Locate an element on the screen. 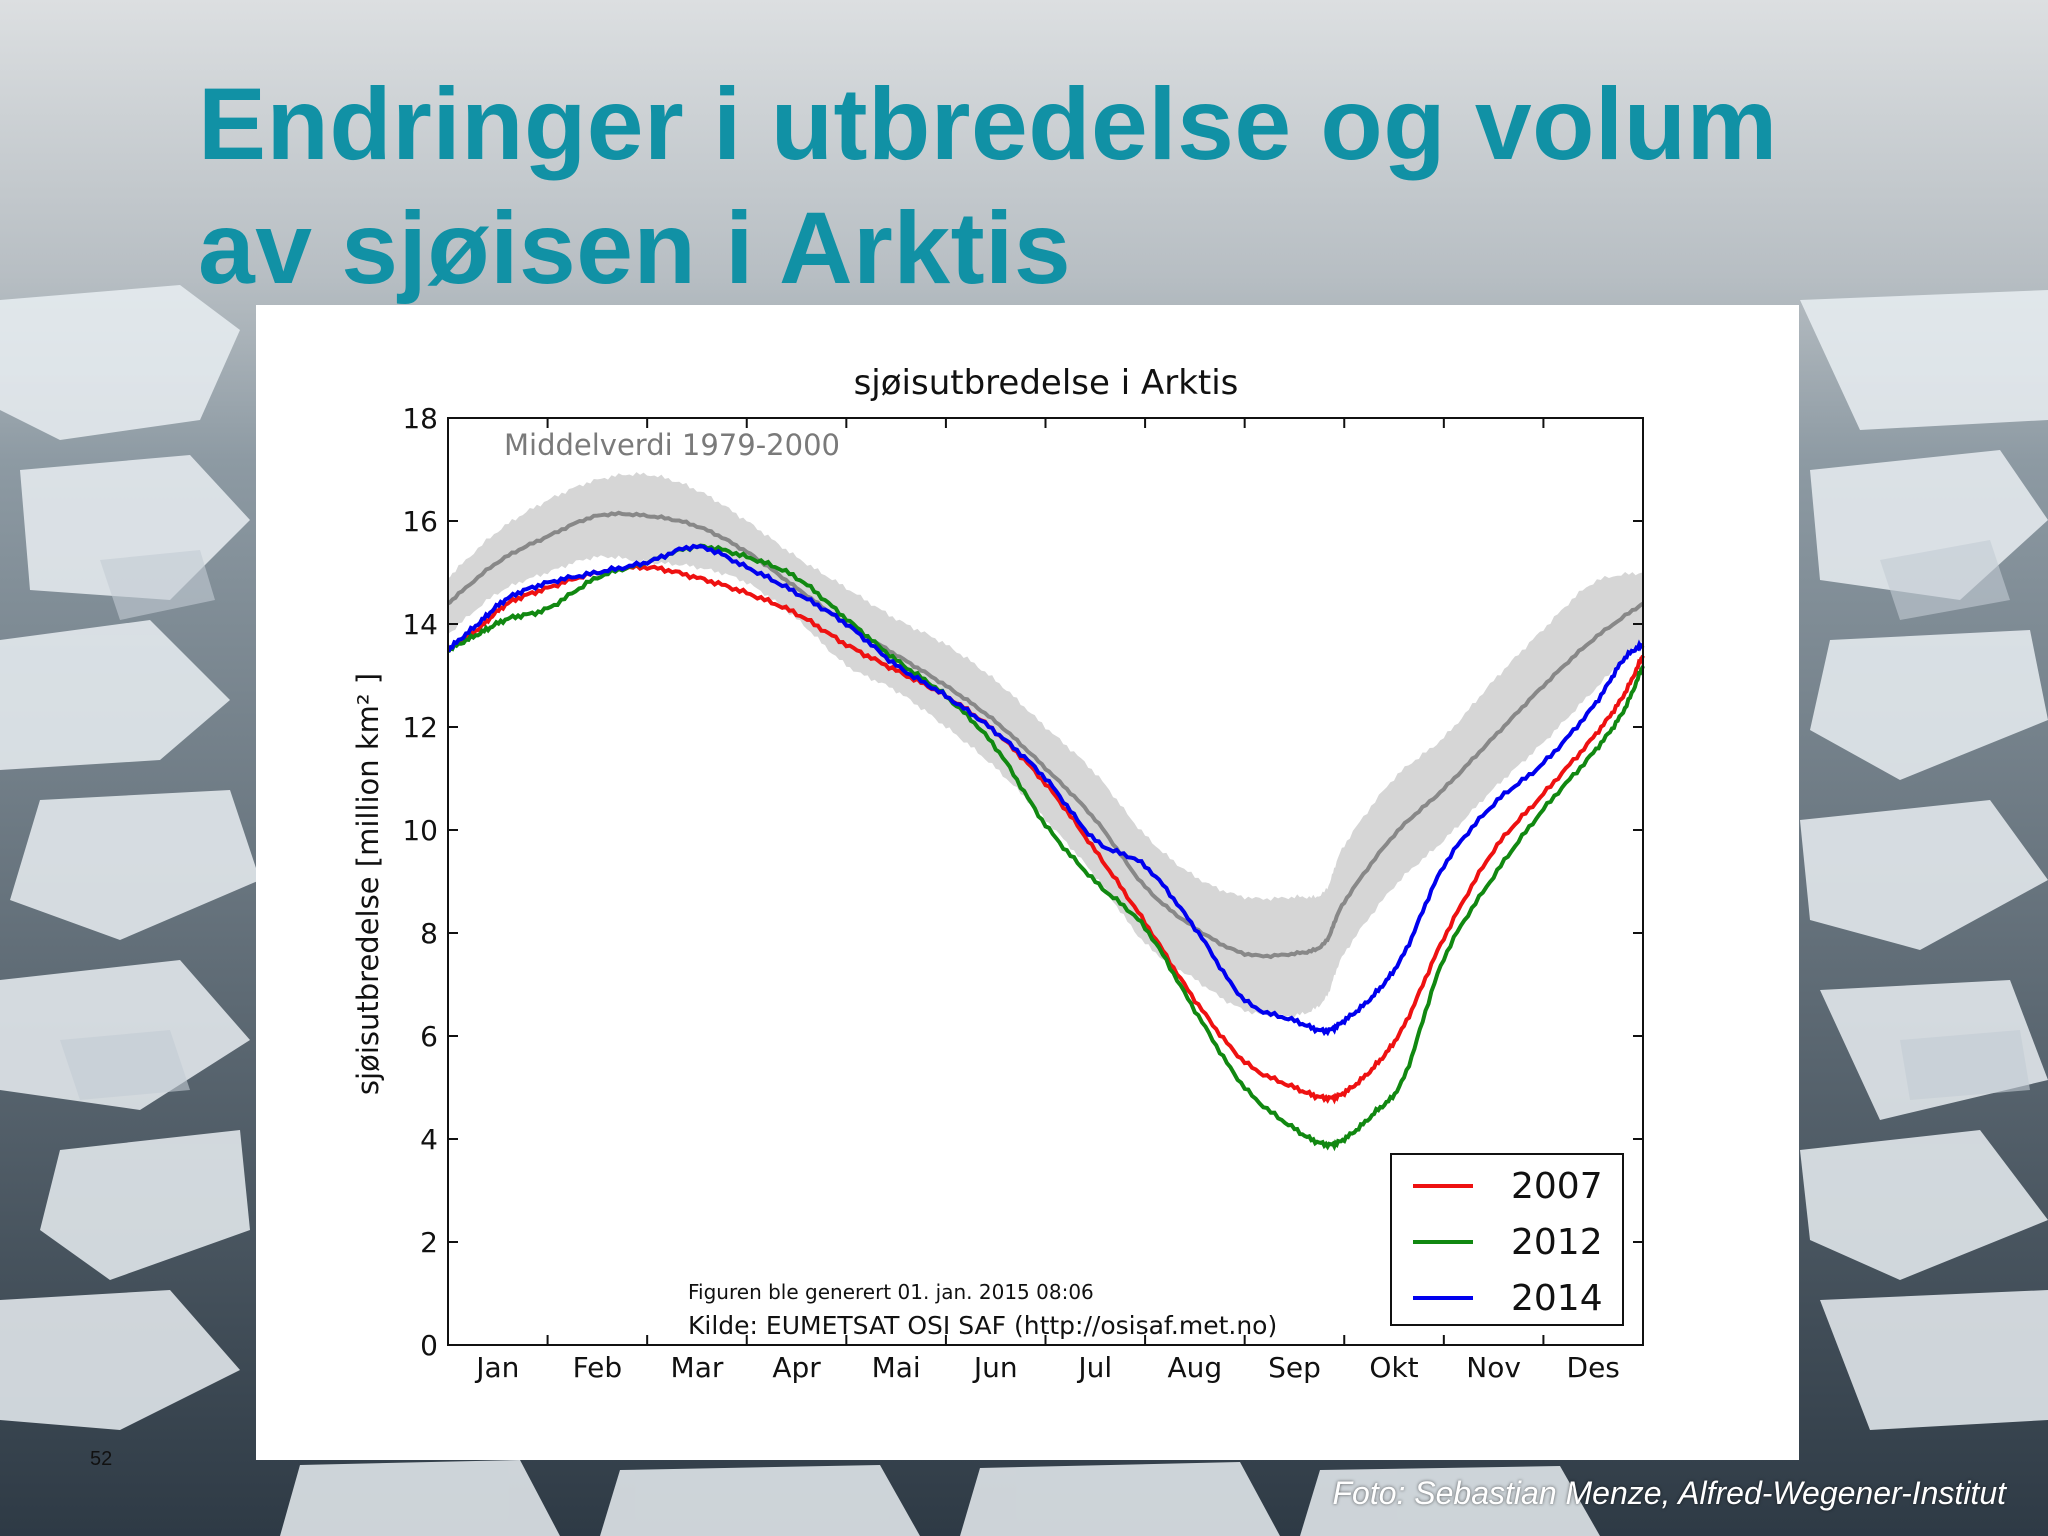 The height and width of the screenshot is (1536, 2048). slide-title-line-1: Endringer i utbredelse og volum is located at coordinates (988, 124).